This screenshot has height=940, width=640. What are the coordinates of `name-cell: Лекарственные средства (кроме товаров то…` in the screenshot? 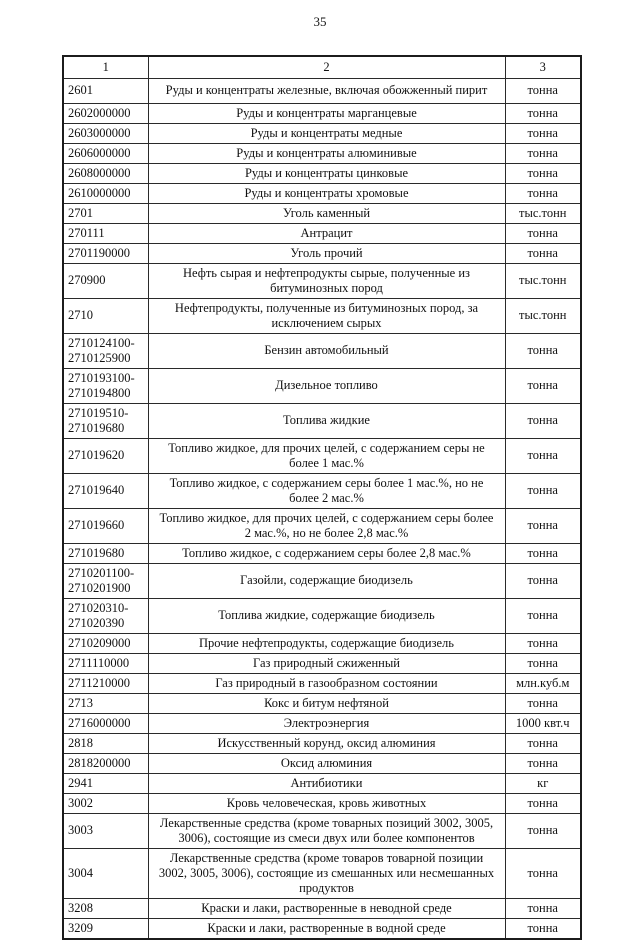 It's located at (326, 873).